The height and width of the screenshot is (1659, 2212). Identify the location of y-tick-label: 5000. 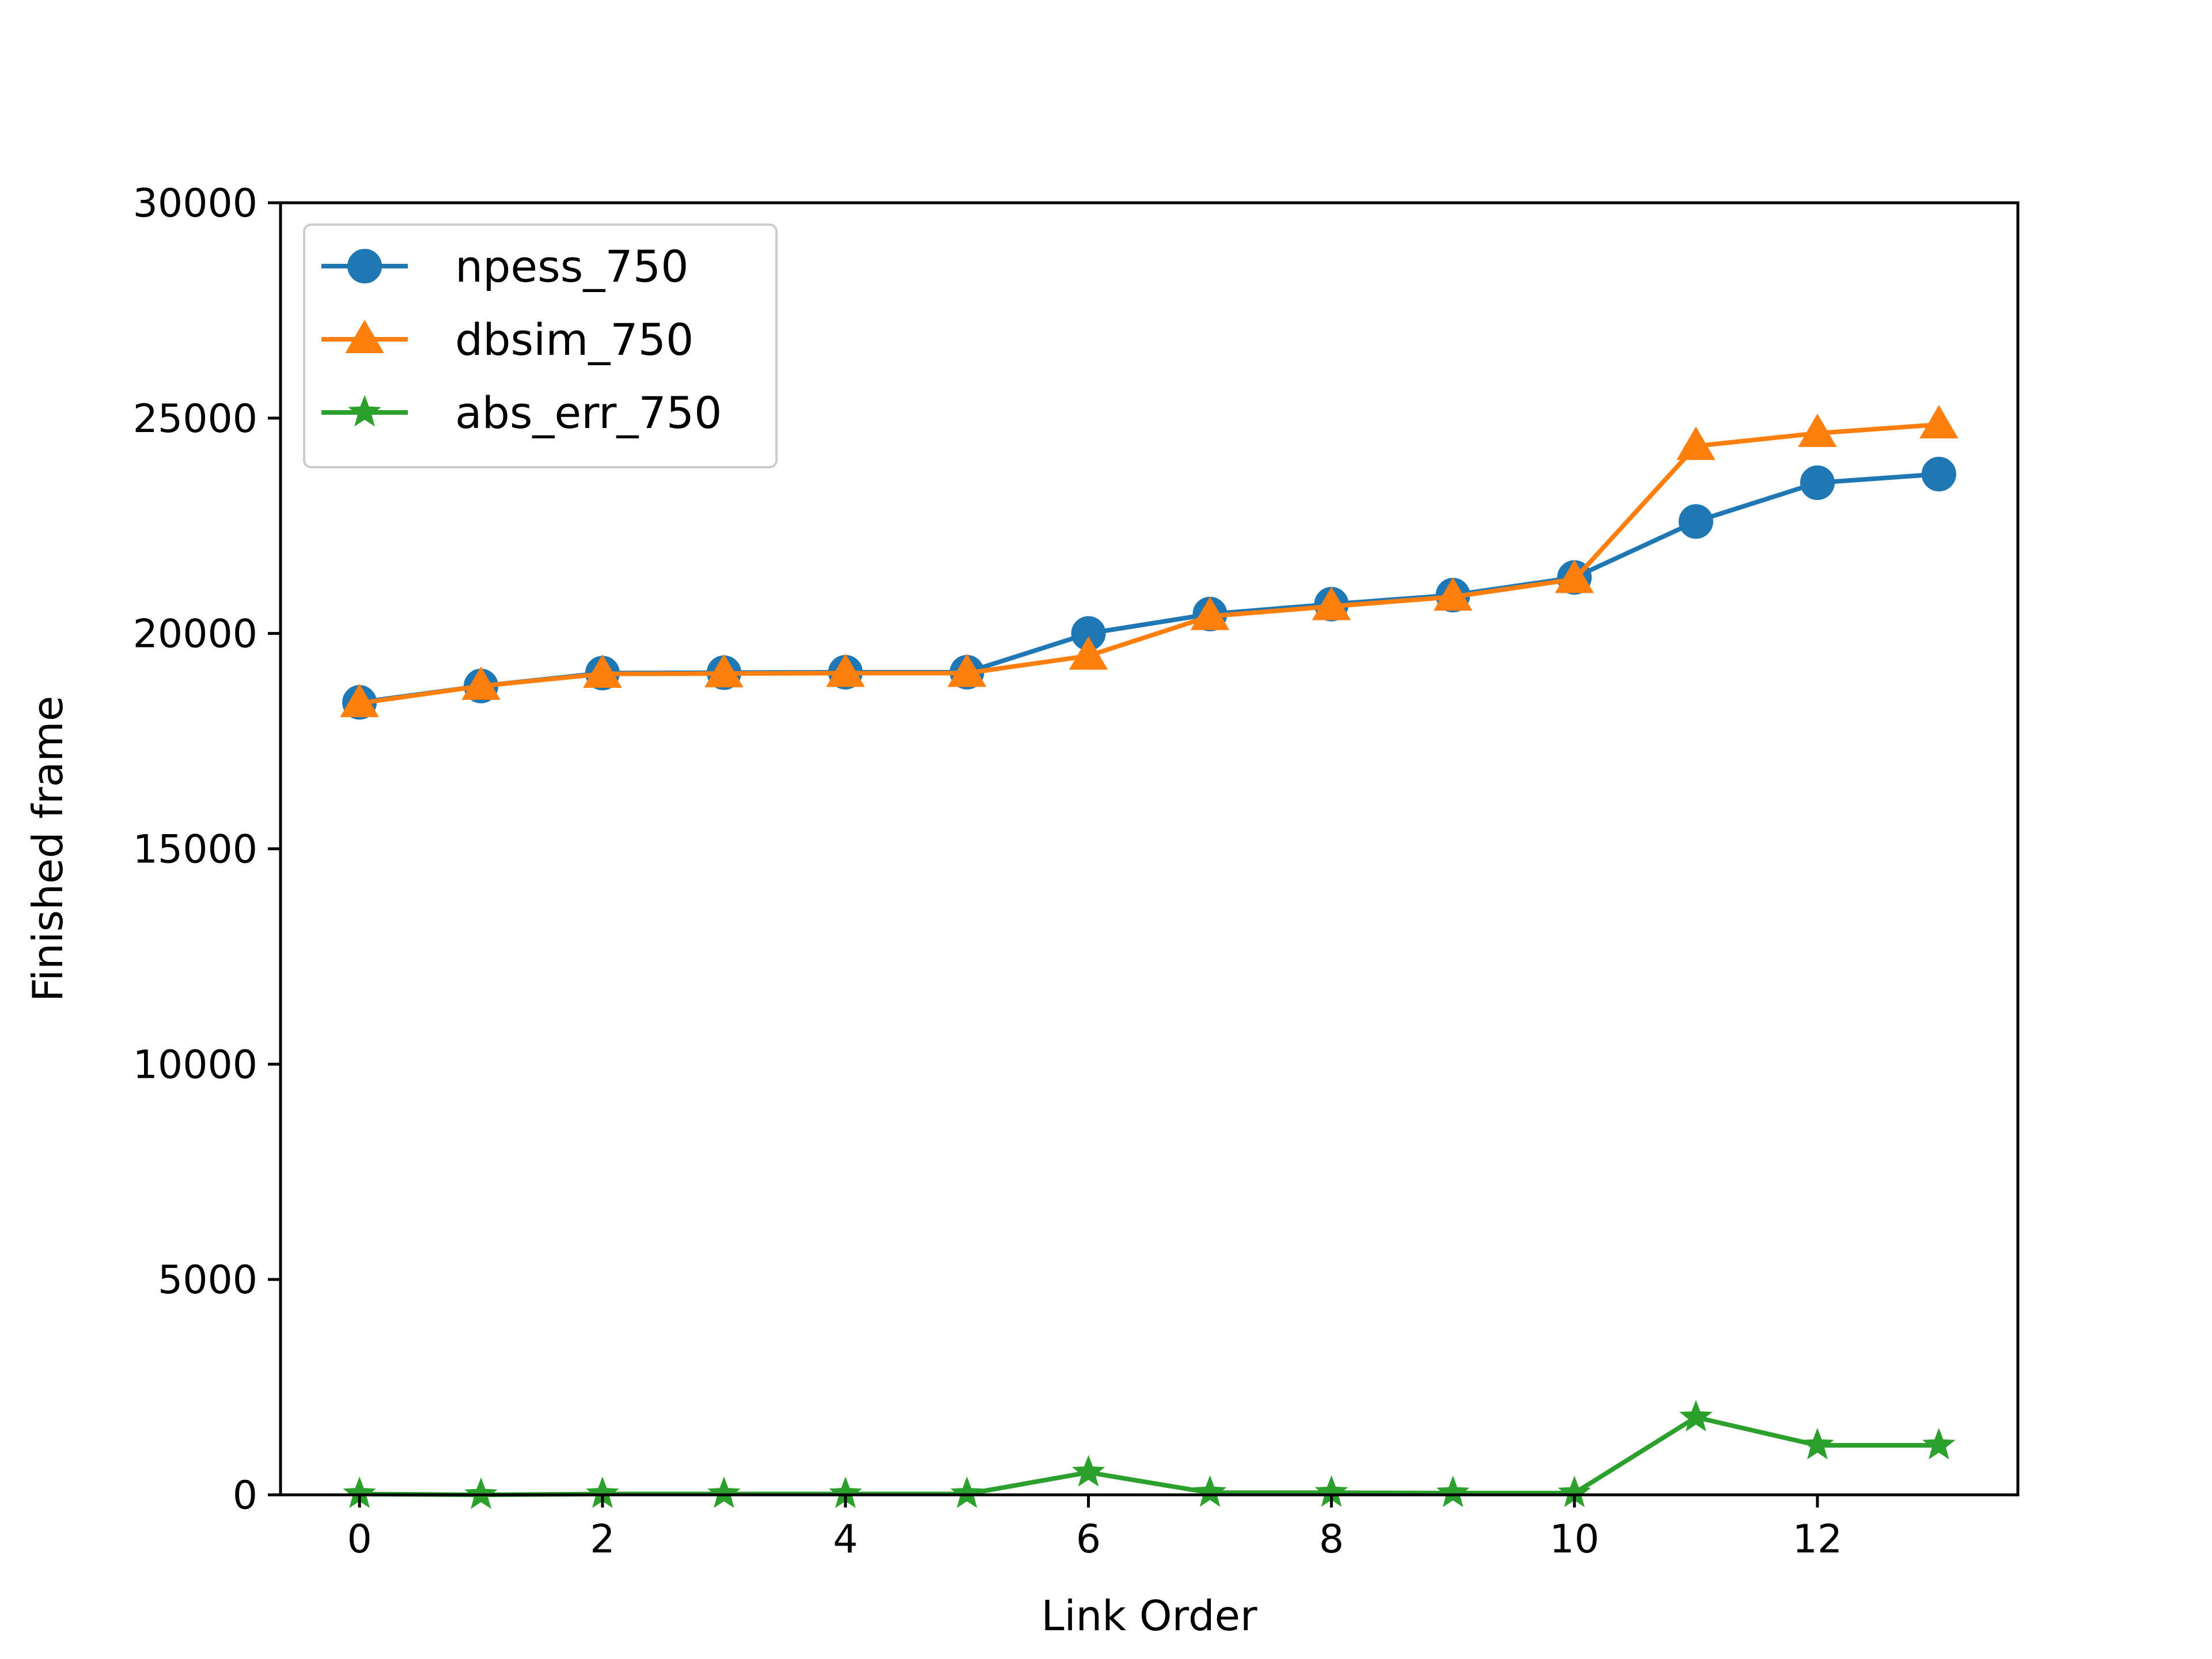
(207, 1280).